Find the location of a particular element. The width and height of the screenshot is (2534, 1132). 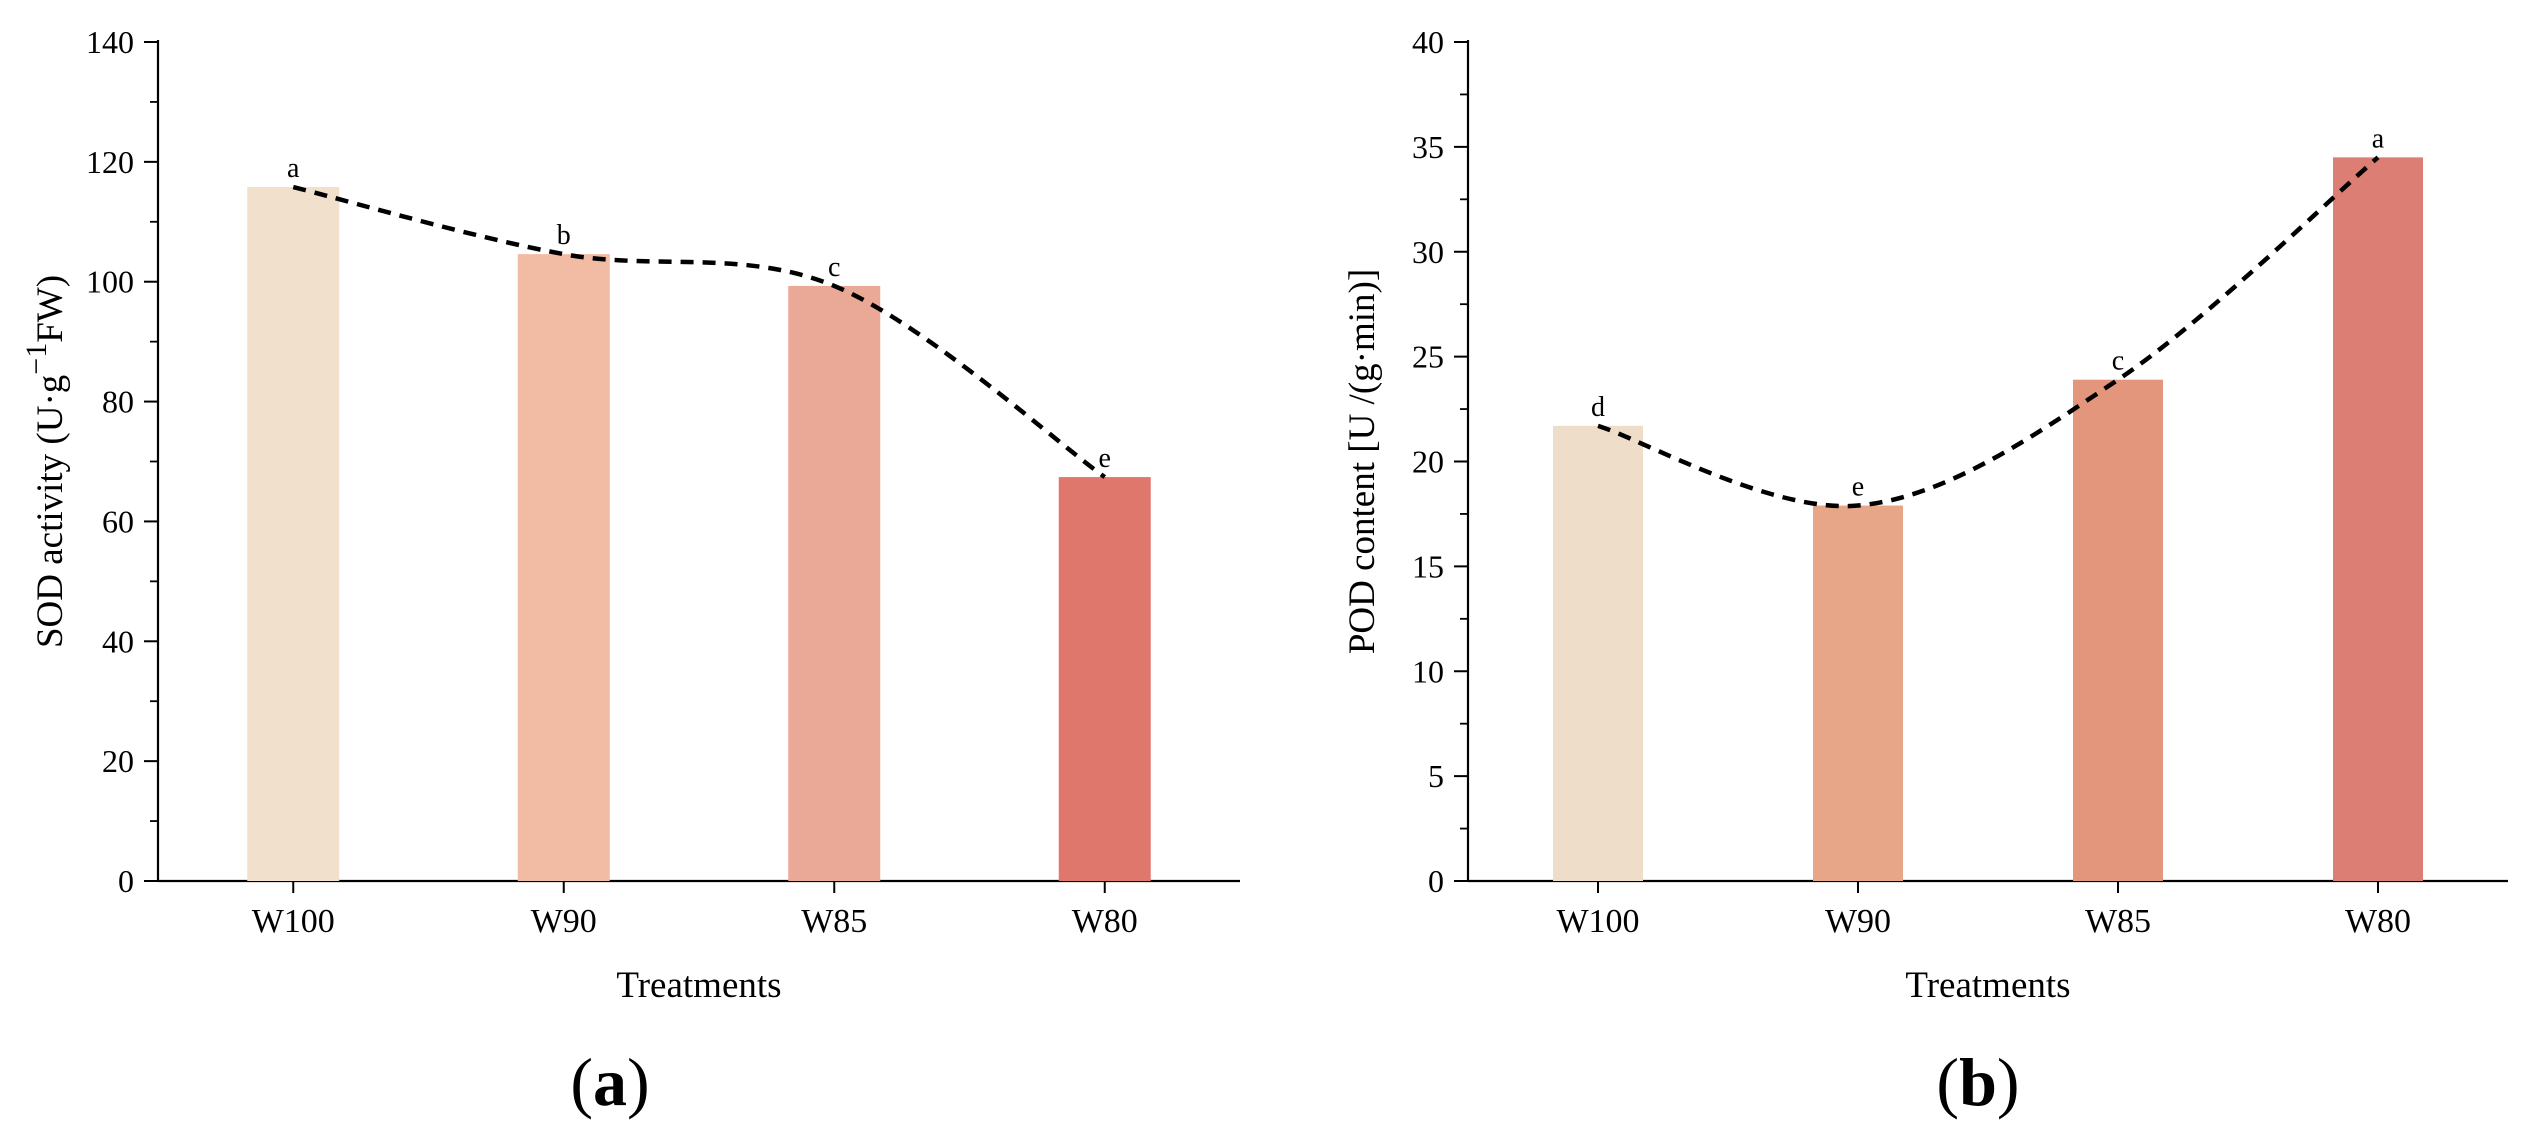

y-tick-label: 100 is located at coordinates (110, 282).